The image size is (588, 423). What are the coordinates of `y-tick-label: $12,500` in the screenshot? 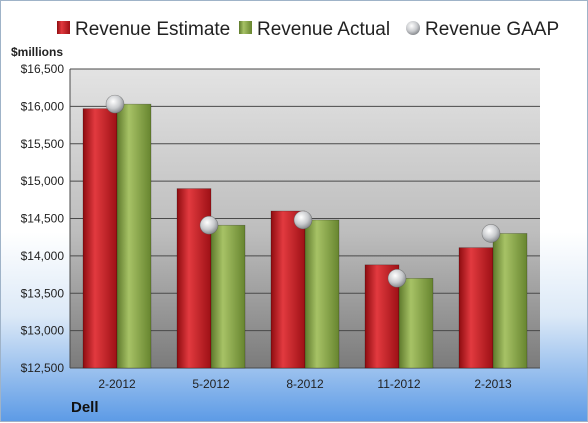 It's located at (43, 368).